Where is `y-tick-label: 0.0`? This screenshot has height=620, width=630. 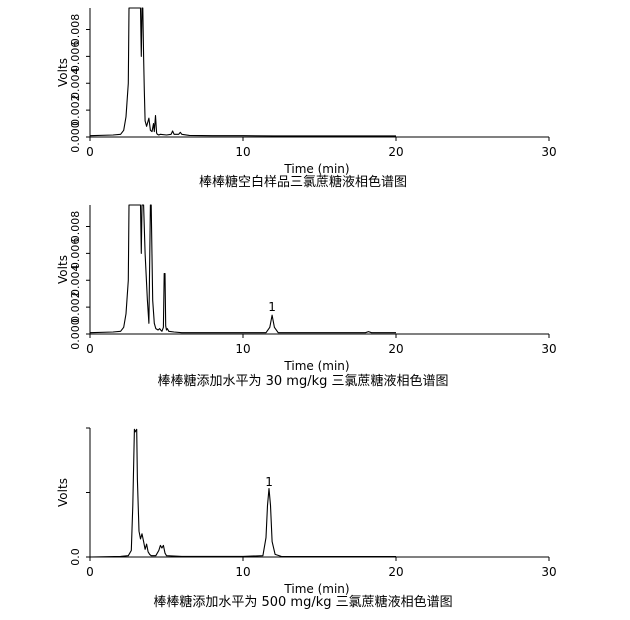
y-tick-label: 0.0 is located at coordinates (75, 557).